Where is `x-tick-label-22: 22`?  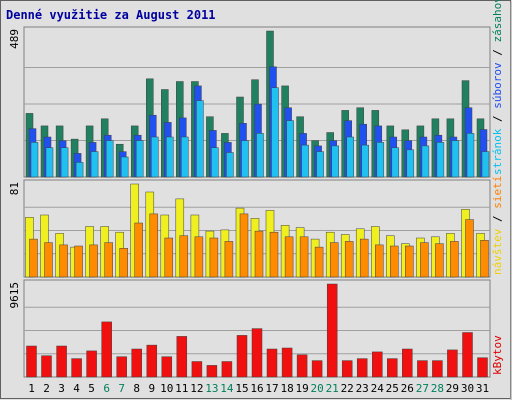 x-tick-label-22: 22 is located at coordinates (347, 388).